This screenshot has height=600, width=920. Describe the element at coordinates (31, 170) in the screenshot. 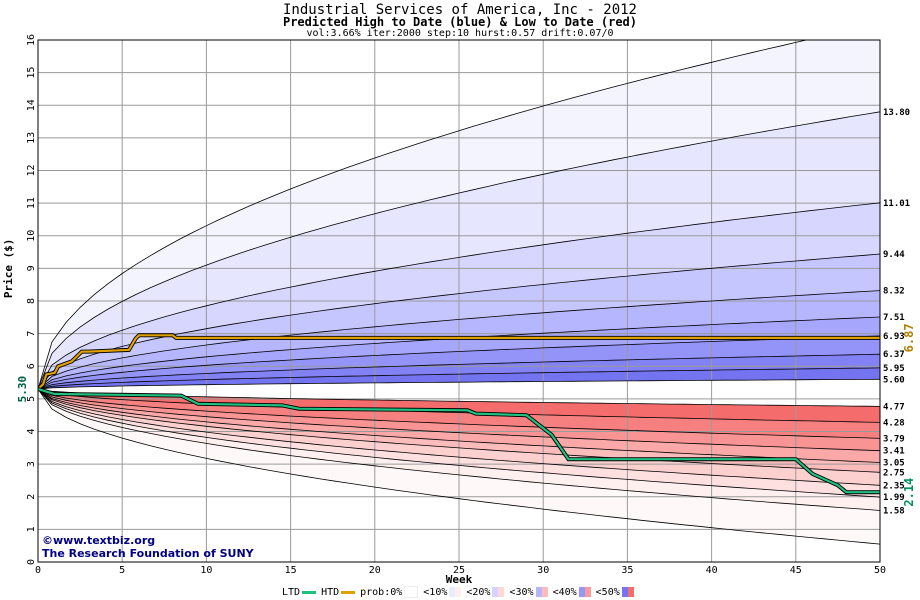

I see `y-tick-label-12: 12` at that location.